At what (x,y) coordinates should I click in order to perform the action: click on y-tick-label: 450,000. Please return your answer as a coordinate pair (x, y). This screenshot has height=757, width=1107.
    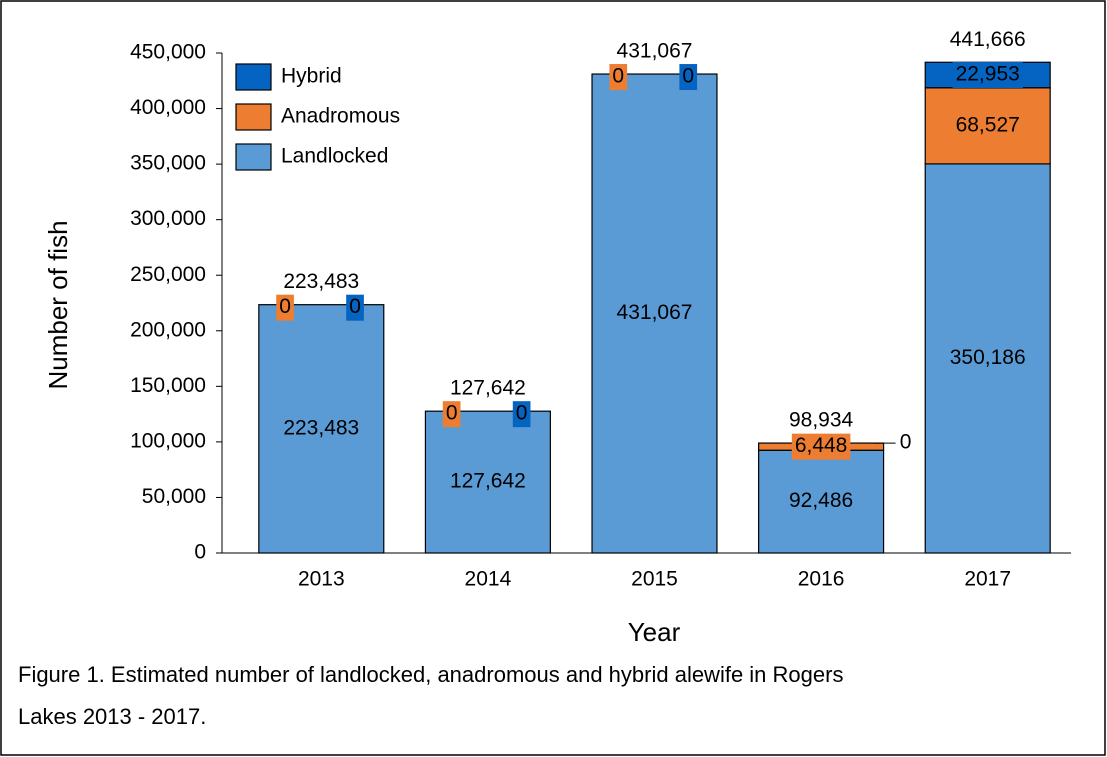
    Looking at the image, I should click on (168, 52).